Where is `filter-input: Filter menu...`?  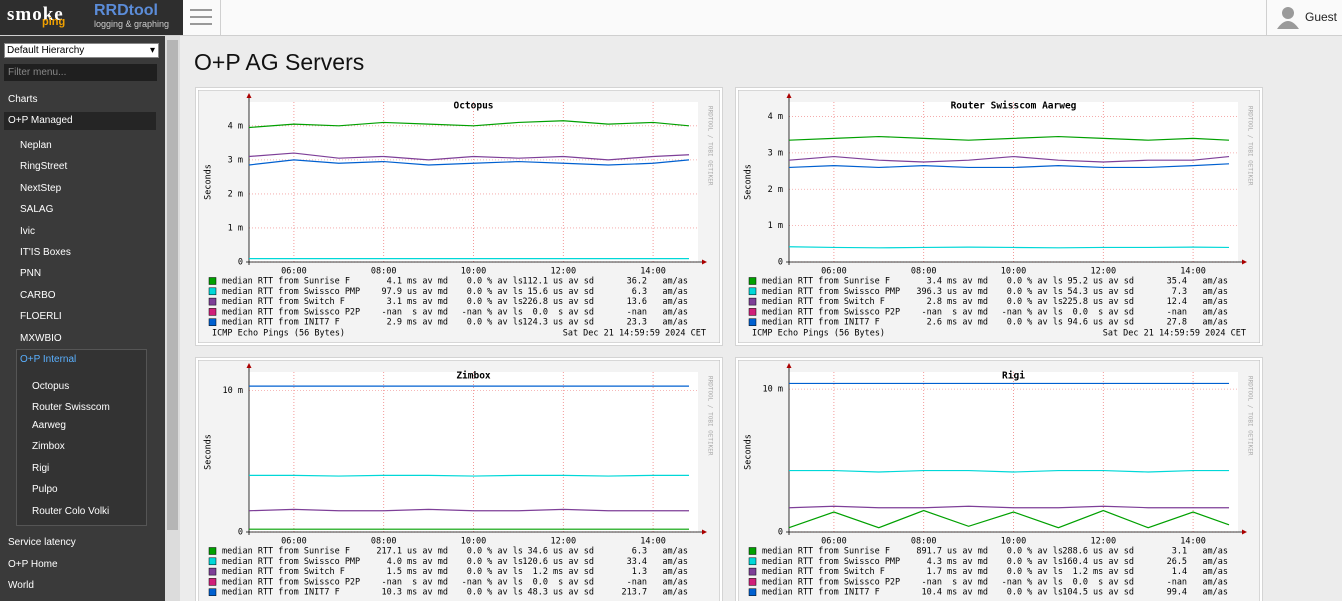 filter-input: Filter menu... is located at coordinates (80, 72).